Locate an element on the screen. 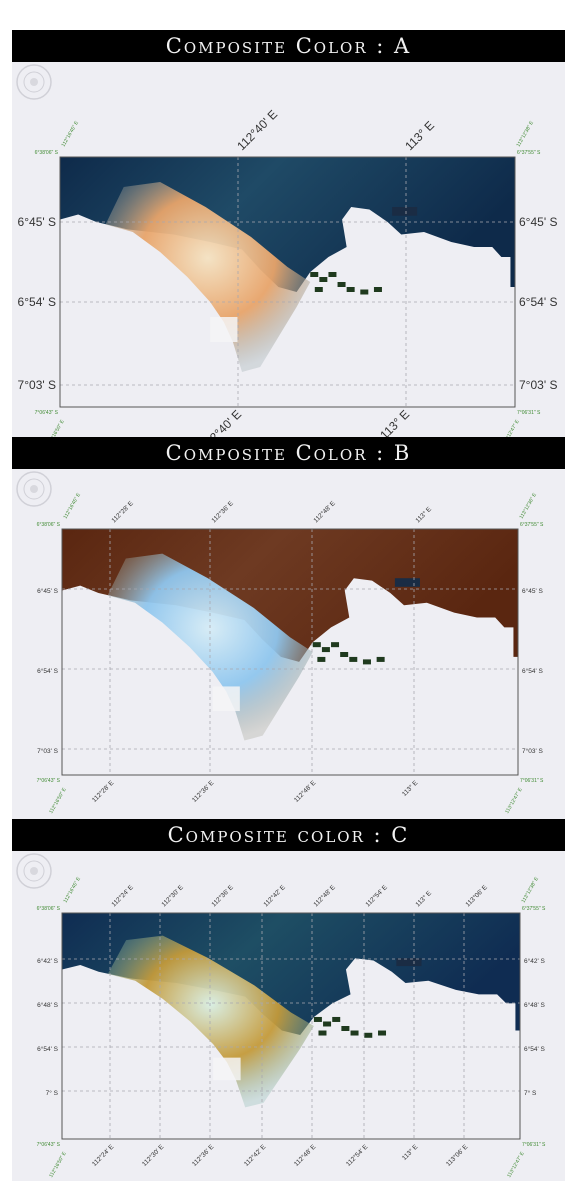 The width and height of the screenshot is (565, 1181). lat-label-right: 6°42' S is located at coordinates (534, 961).